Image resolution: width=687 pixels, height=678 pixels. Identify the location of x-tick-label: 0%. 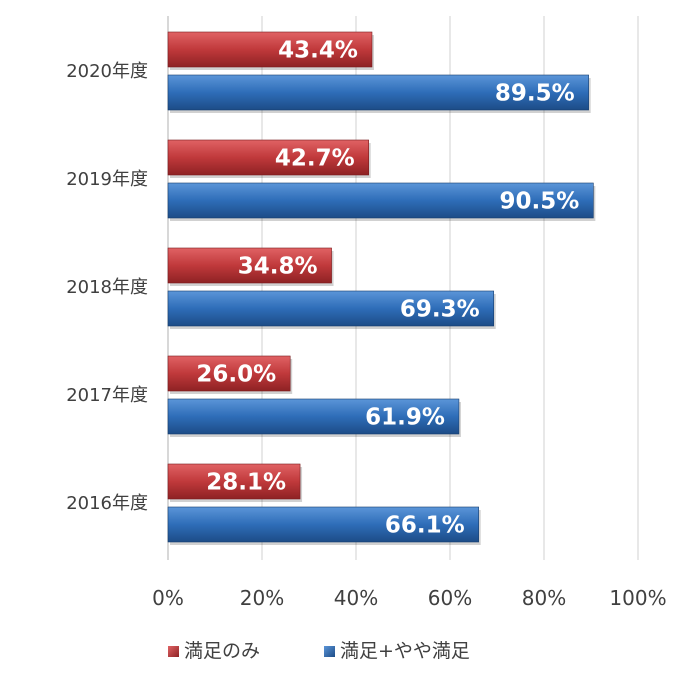
(168, 598).